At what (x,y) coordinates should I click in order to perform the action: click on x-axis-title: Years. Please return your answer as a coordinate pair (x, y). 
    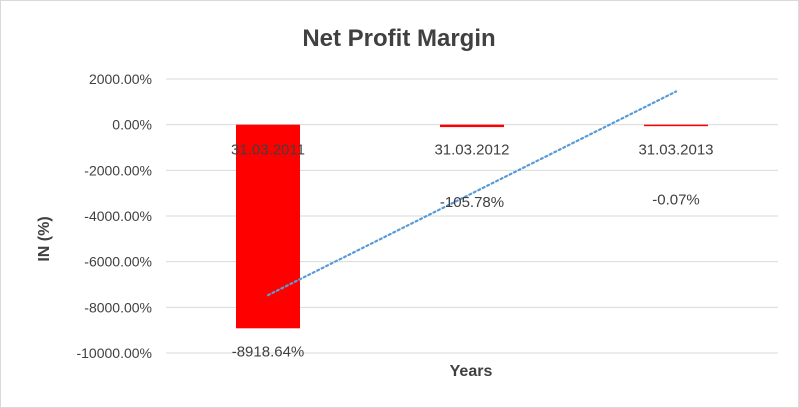
    Looking at the image, I should click on (471, 371).